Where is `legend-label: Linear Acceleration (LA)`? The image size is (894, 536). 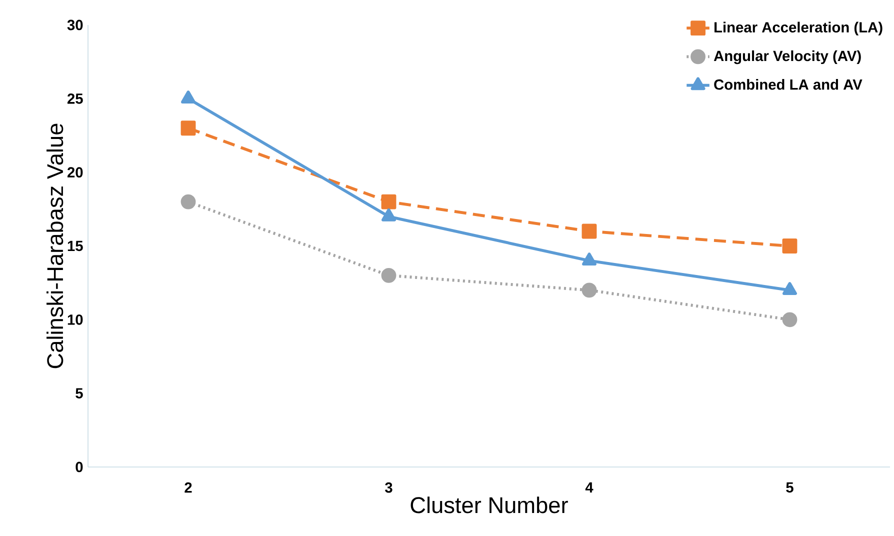 legend-label: Linear Acceleration (LA) is located at coordinates (798, 29).